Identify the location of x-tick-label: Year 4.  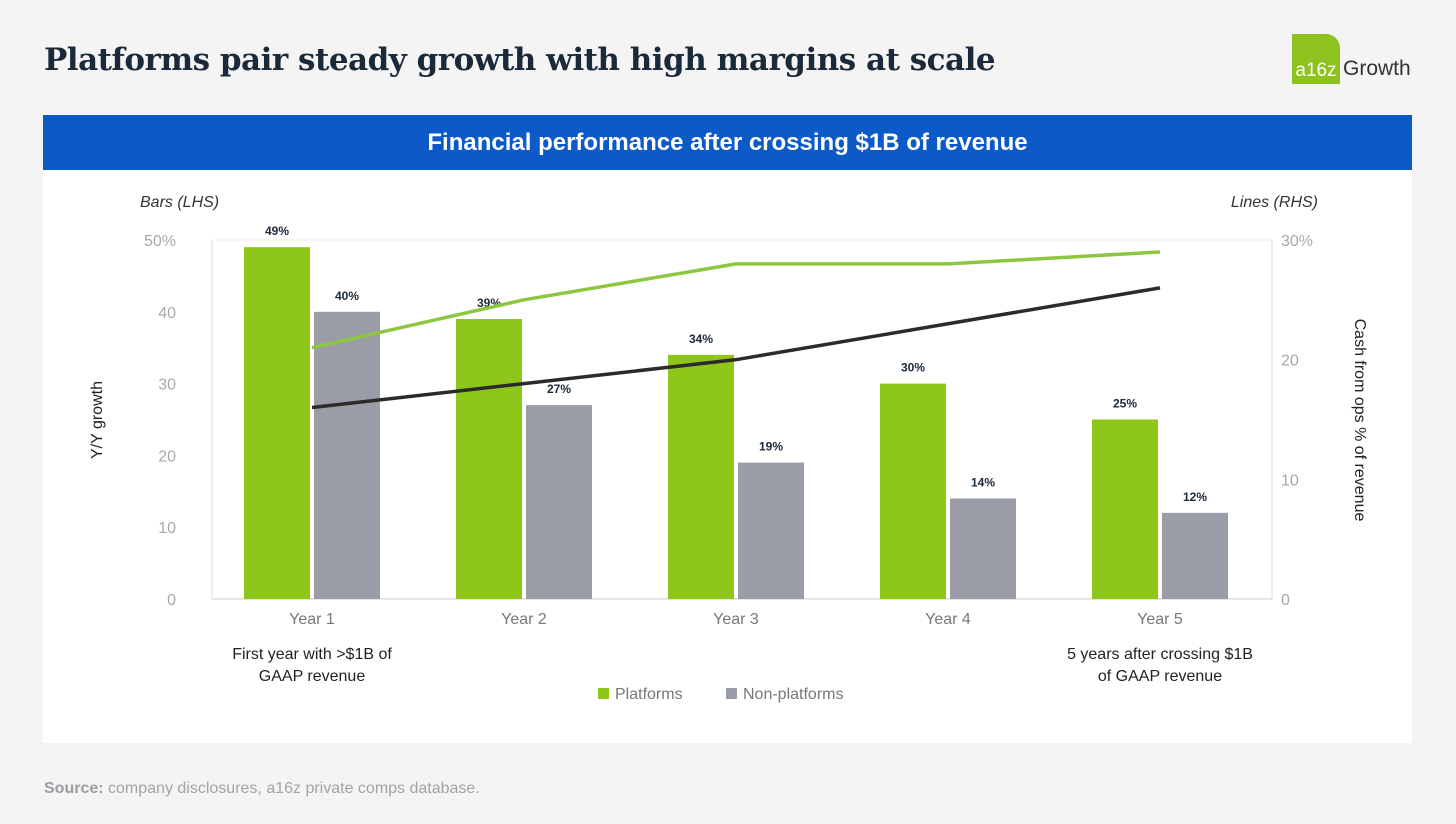
(948, 619).